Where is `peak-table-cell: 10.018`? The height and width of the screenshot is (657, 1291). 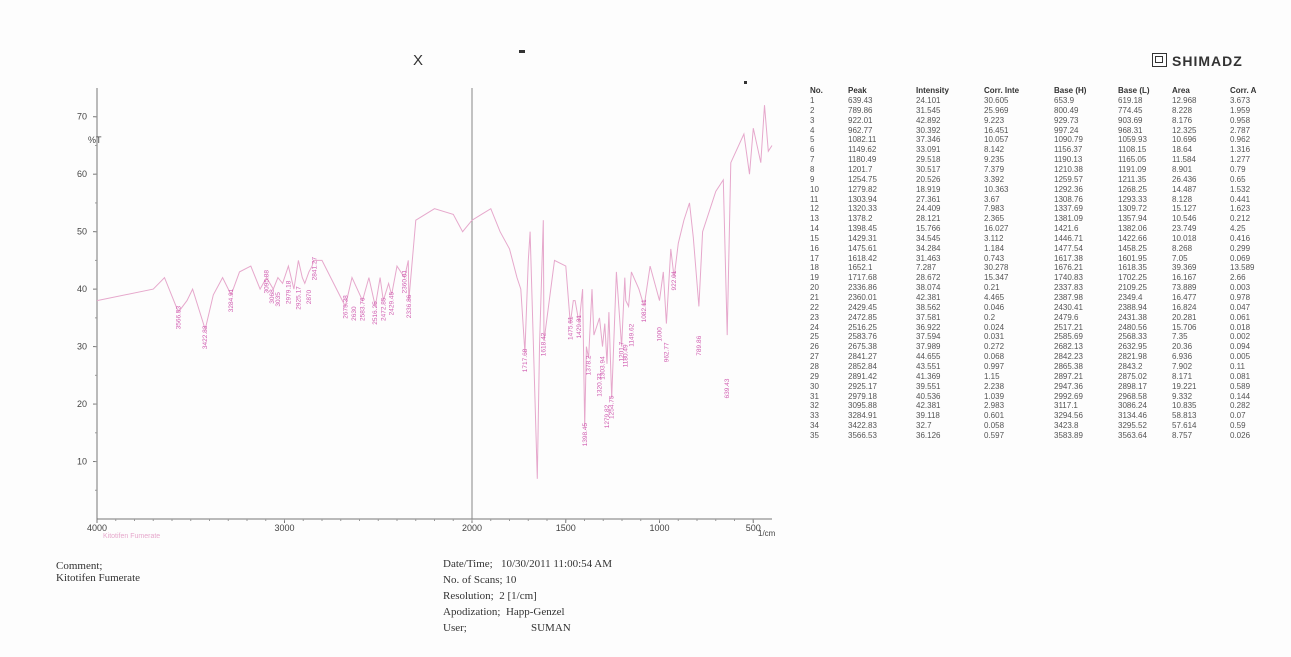 peak-table-cell: 10.018 is located at coordinates (1184, 238).